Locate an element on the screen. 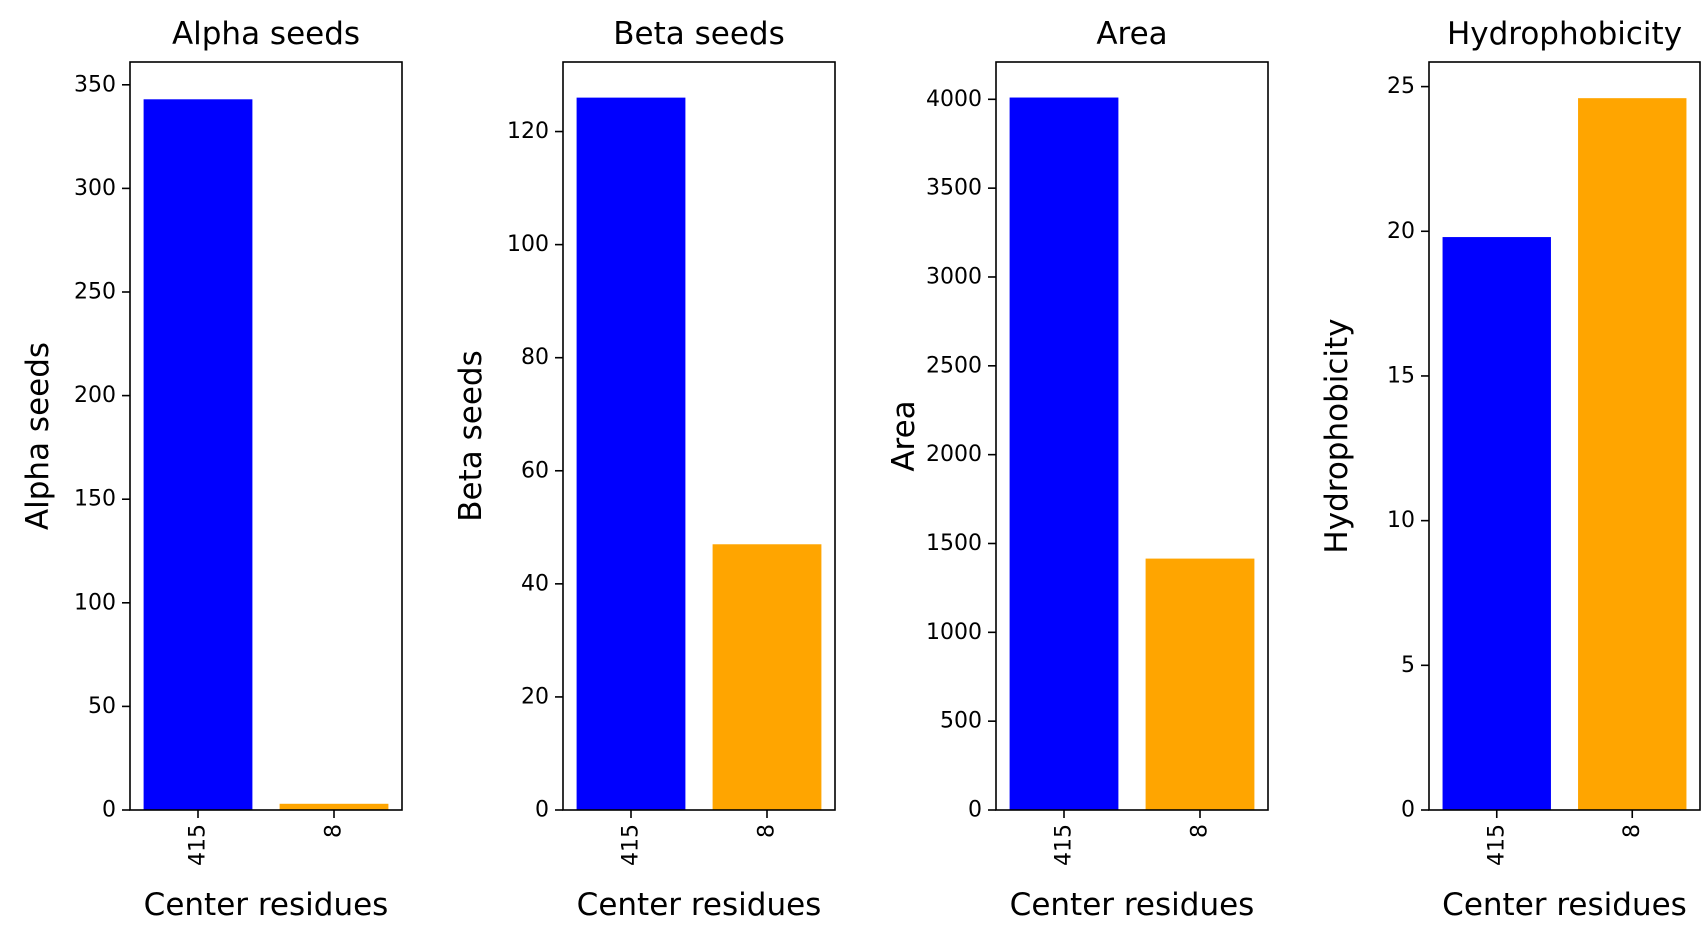 The image size is (1706, 937). y-tick-label: 200 is located at coordinates (95, 395).